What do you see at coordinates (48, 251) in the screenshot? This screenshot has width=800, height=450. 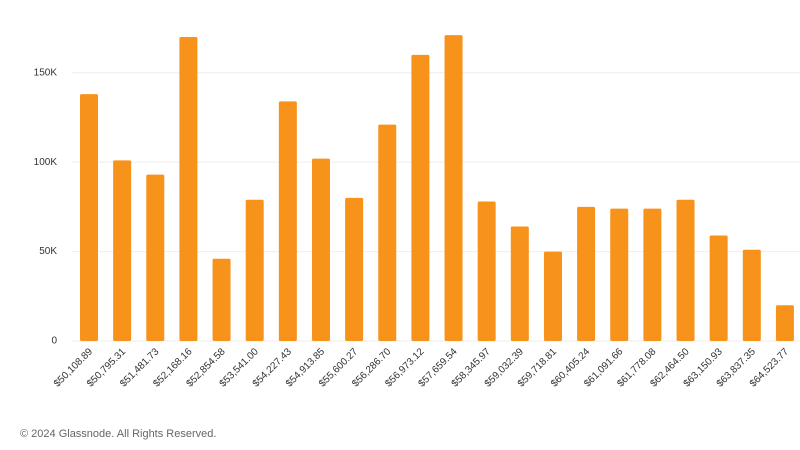 I see `y-tick-label: 50K` at bounding box center [48, 251].